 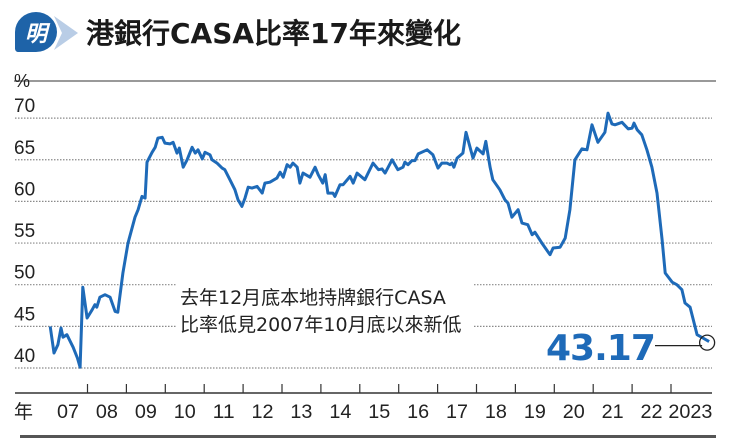 I want to click on x-tick-label: 14, so click(x=340, y=412).